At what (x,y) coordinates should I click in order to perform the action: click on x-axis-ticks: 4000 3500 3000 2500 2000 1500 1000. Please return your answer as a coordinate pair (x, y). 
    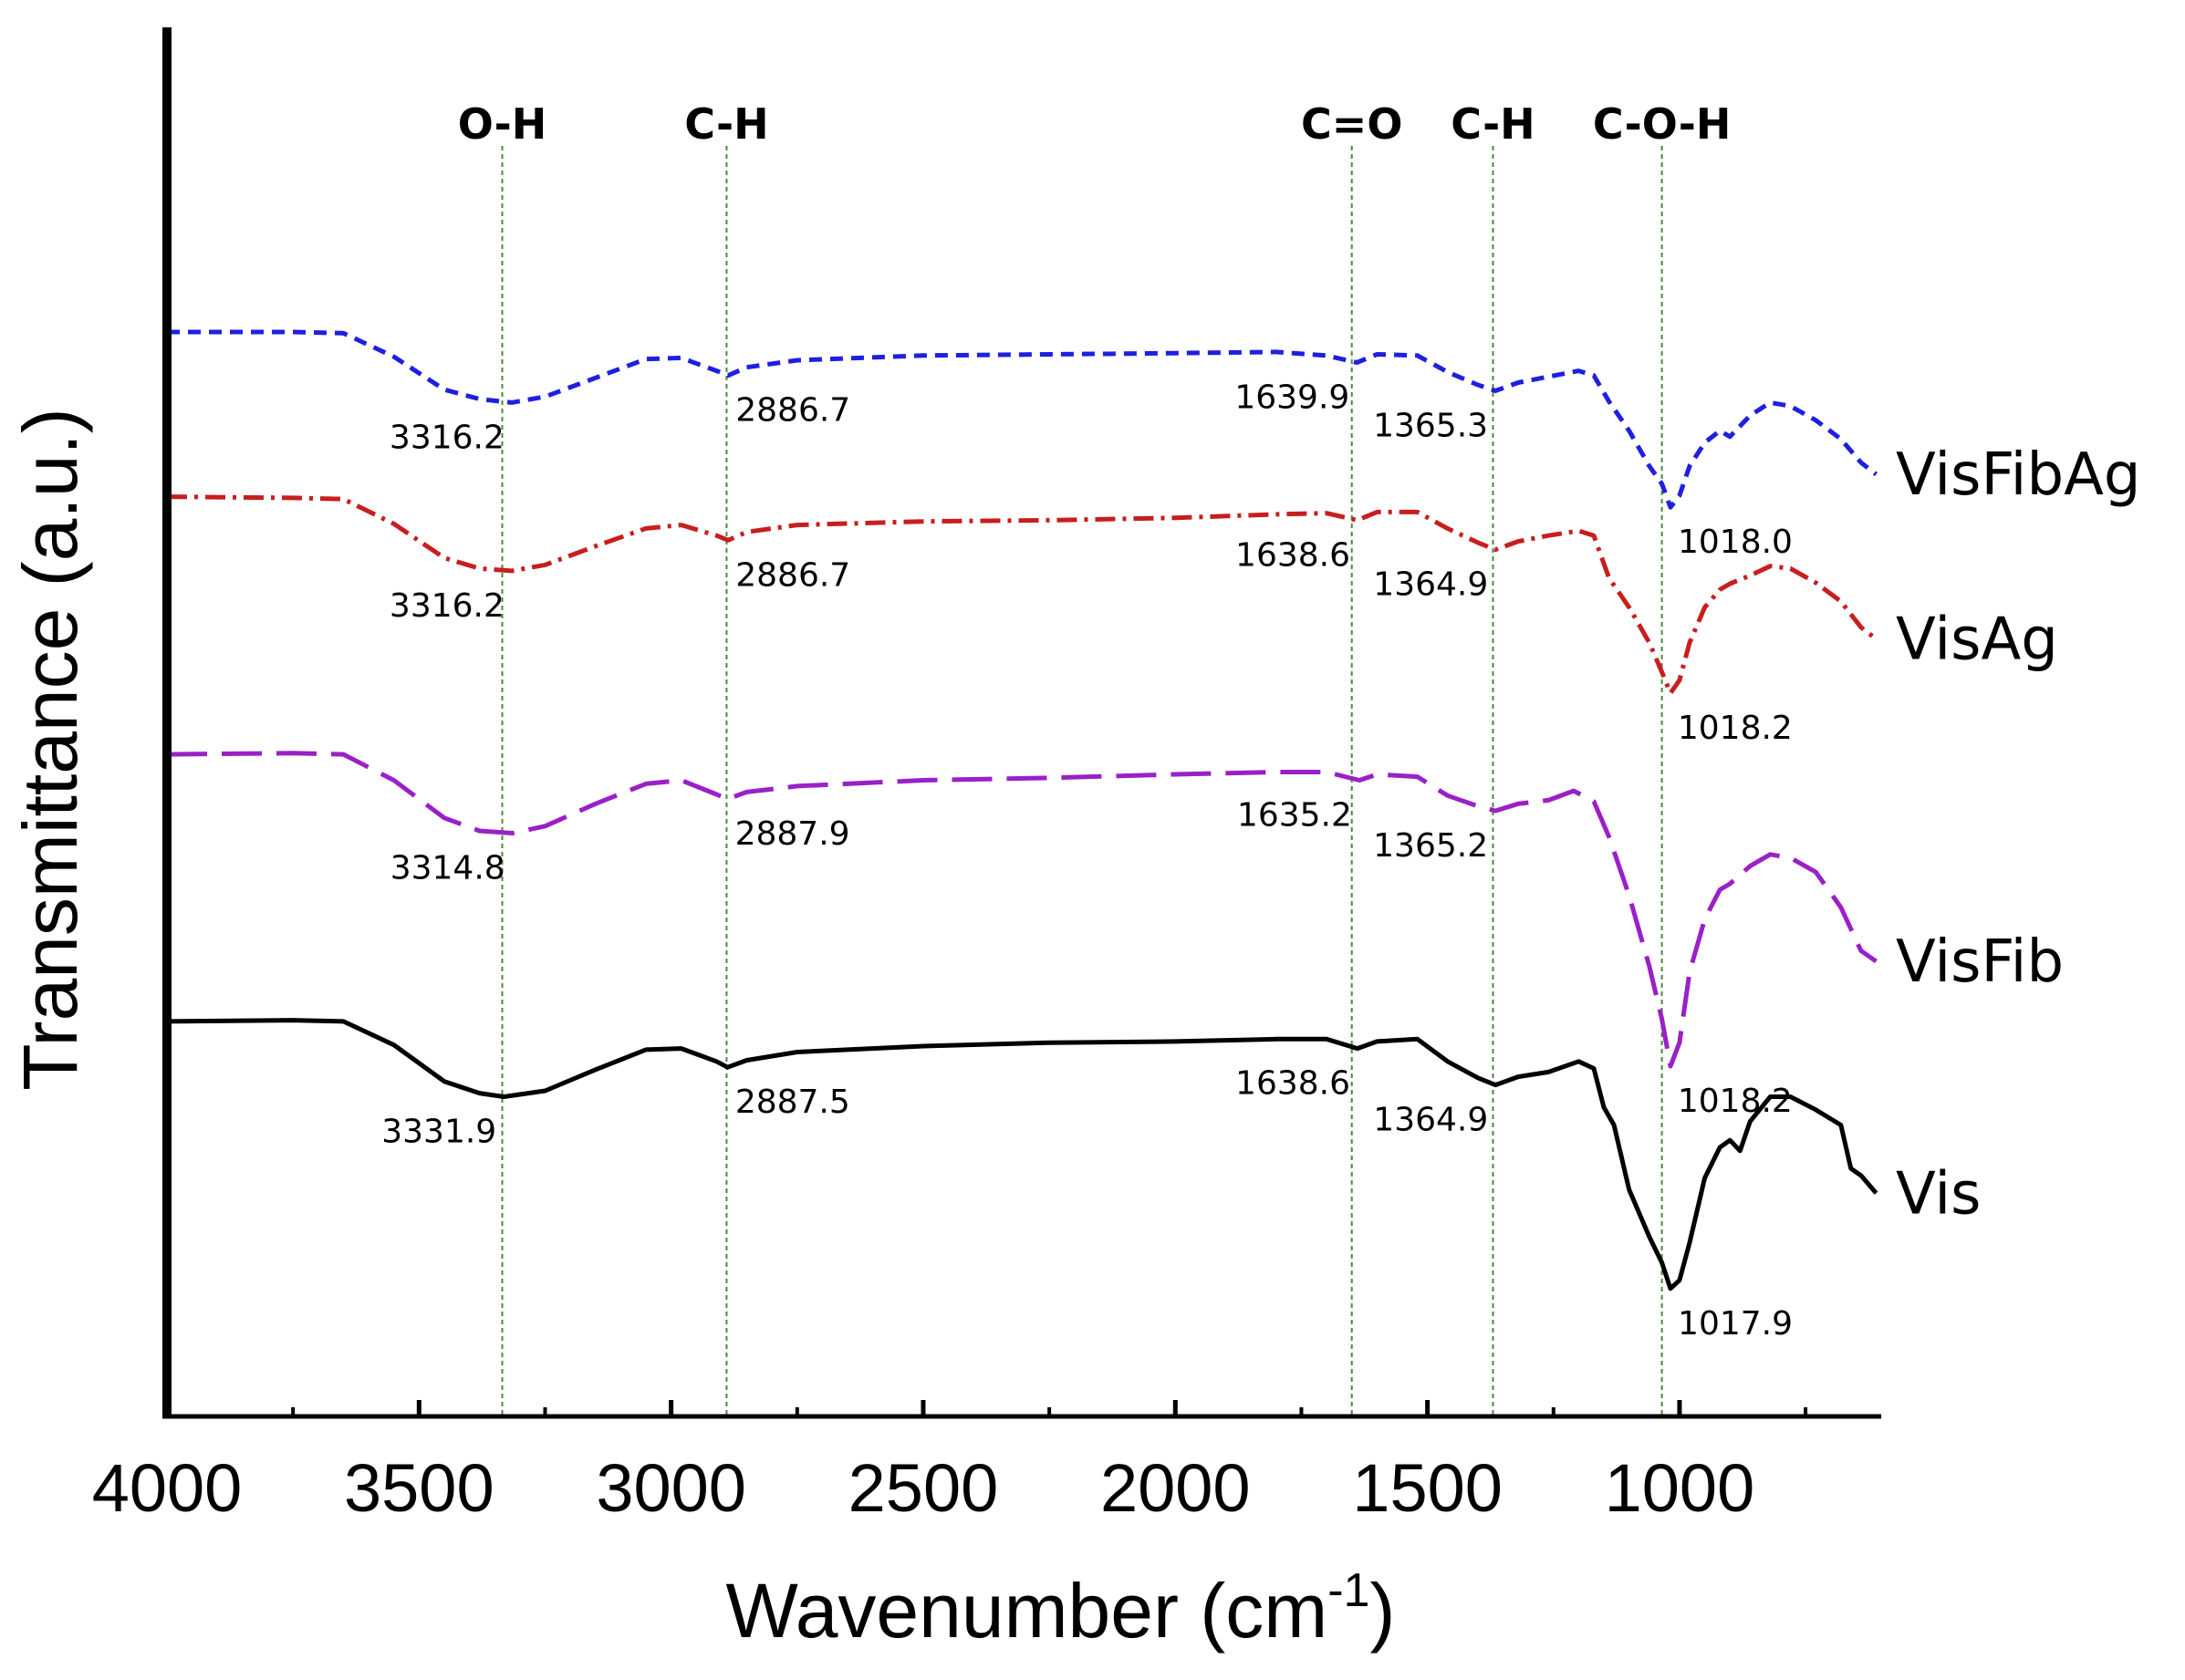
    Looking at the image, I should click on (950, 1463).